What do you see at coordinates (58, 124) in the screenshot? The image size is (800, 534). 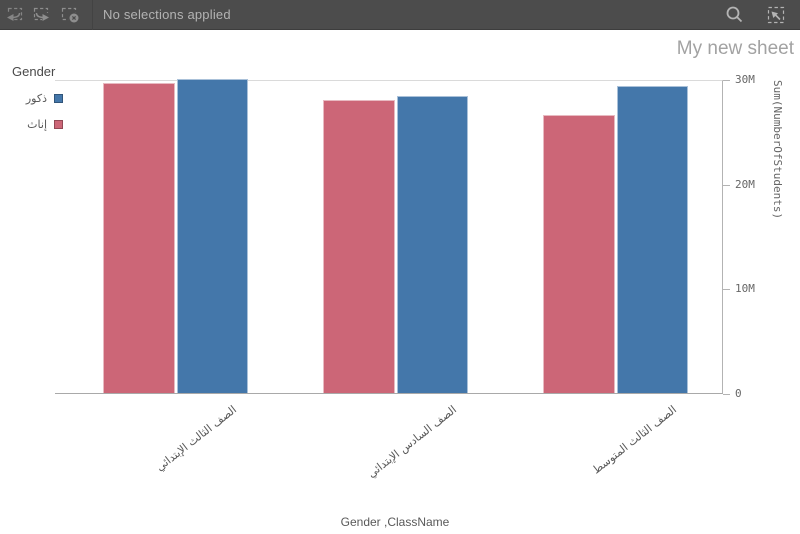 I see `legend-swatch-red` at bounding box center [58, 124].